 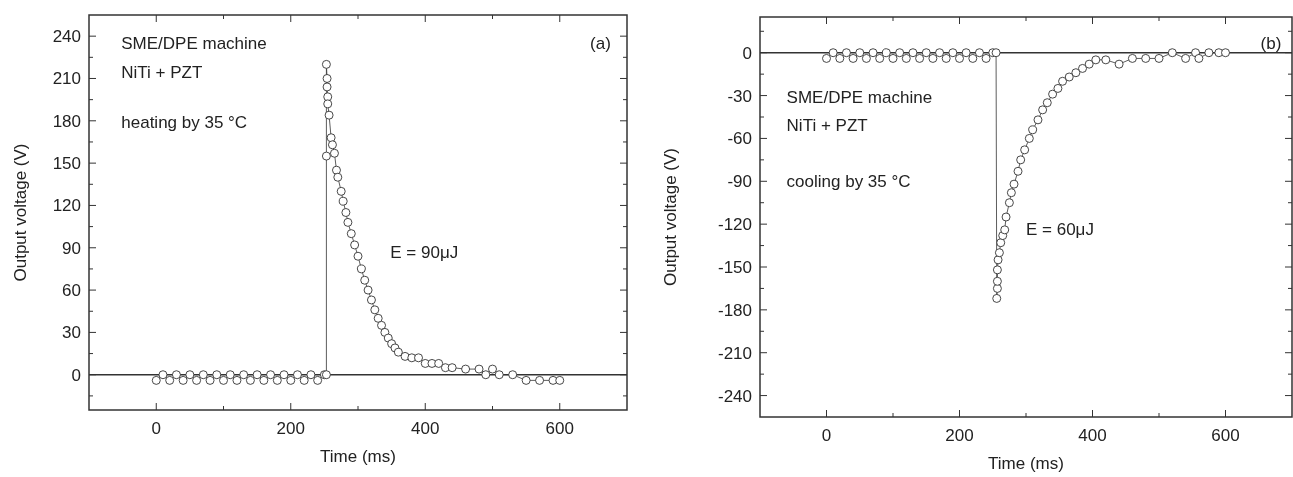 I want to click on annotation: E = 90μJ, so click(x=424, y=252).